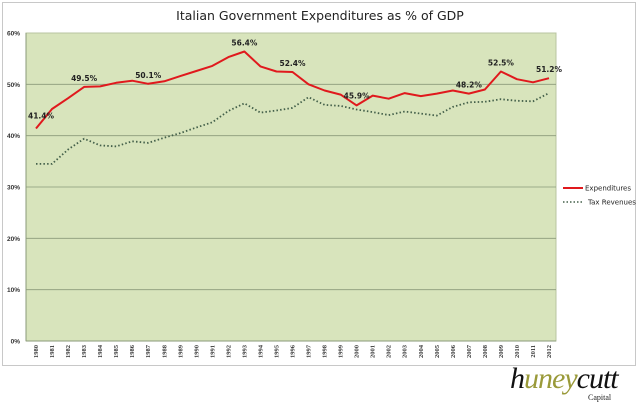 The height and width of the screenshot is (406, 640). I want to click on x-tick-label: 1990, so click(196, 351).